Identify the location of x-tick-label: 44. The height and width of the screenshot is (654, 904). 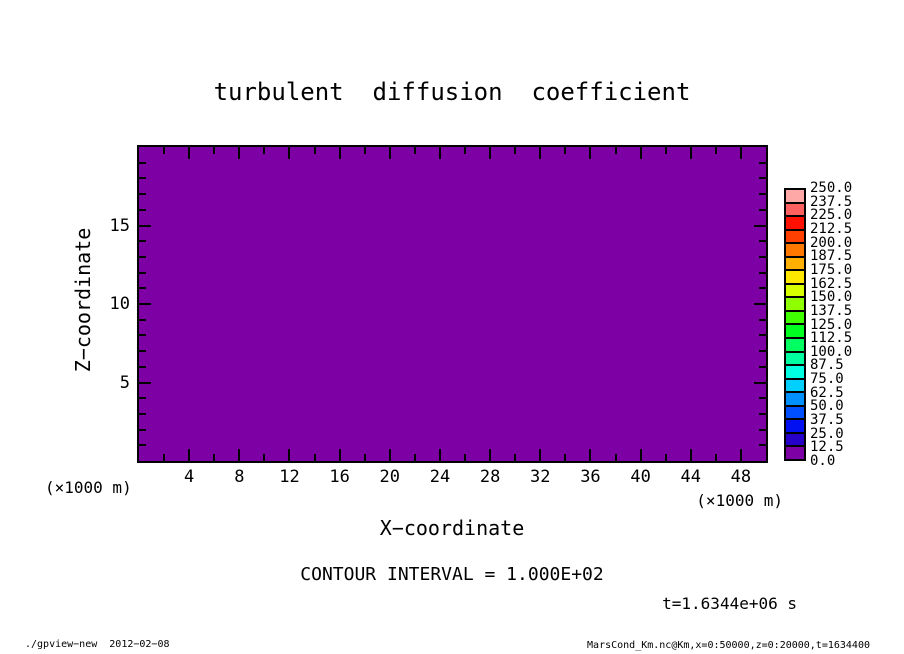
(690, 477).